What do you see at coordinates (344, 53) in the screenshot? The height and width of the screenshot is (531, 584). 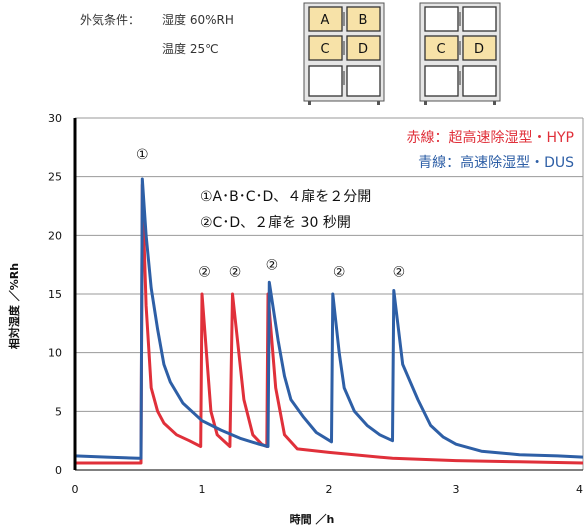 I see `cabinet-left-icon: A B C D` at bounding box center [344, 53].